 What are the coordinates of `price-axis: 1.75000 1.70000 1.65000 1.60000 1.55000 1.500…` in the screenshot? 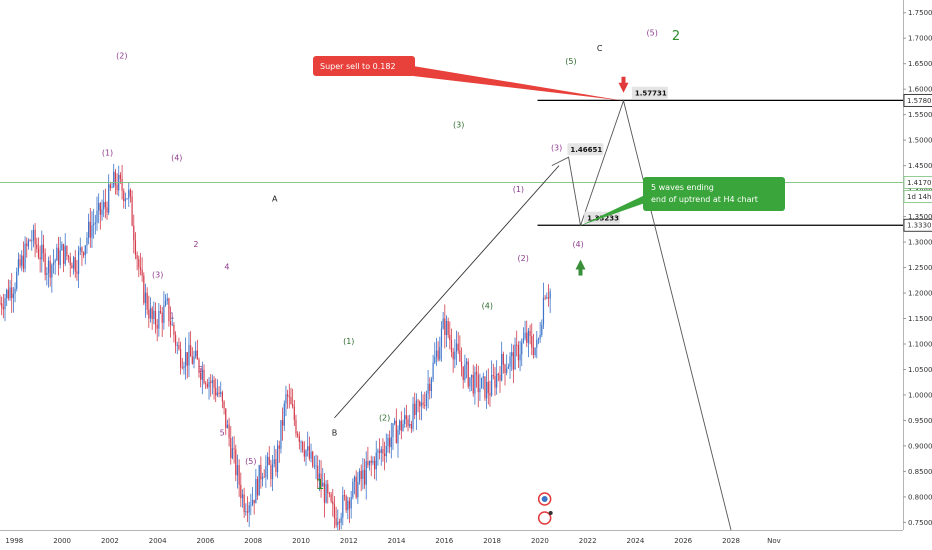 It's located at (917, 275).